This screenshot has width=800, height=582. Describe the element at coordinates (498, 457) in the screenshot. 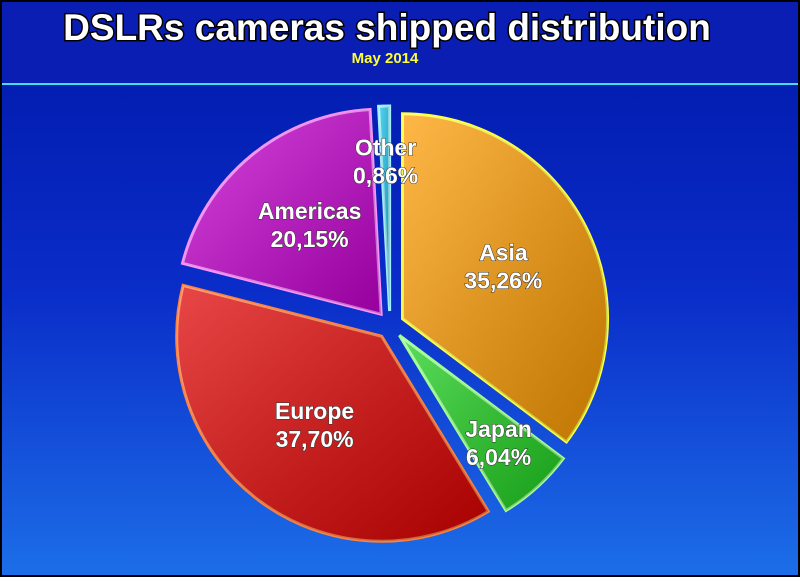

I see `slice-value-label: 6,04%` at that location.